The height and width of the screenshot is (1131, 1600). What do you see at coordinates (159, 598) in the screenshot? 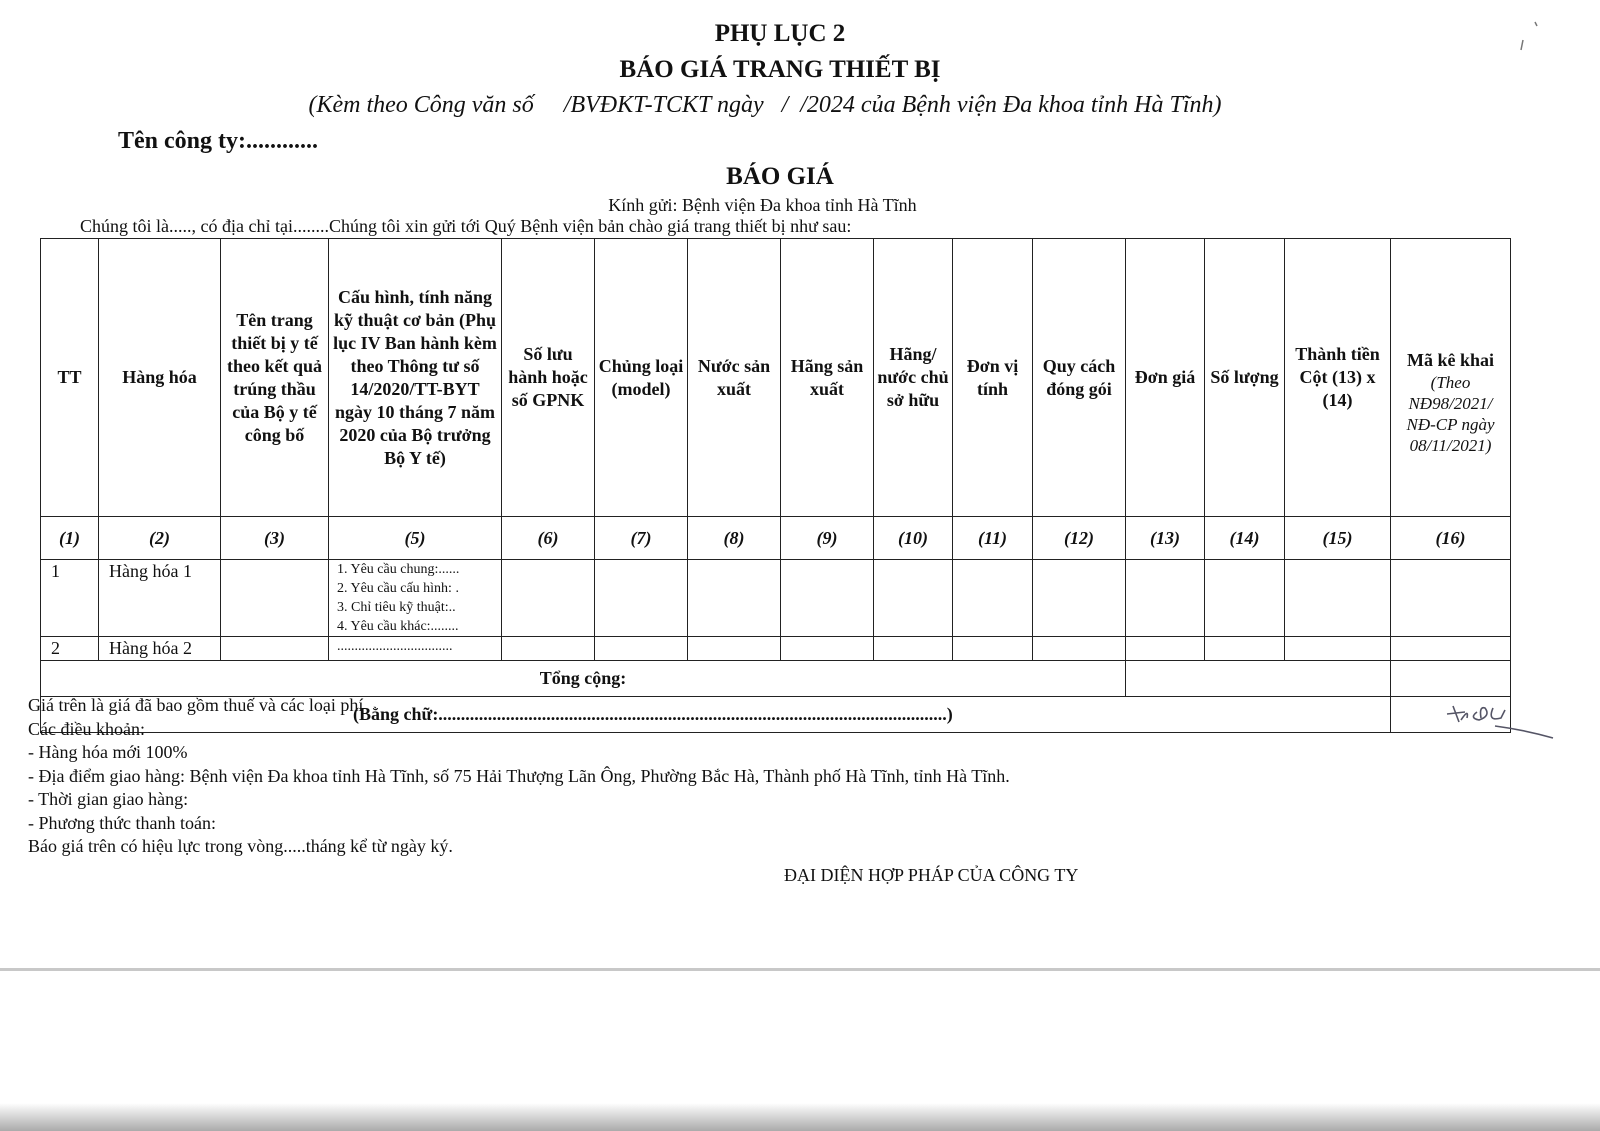
I see `row-item: Hàng hóa 1` at bounding box center [159, 598].